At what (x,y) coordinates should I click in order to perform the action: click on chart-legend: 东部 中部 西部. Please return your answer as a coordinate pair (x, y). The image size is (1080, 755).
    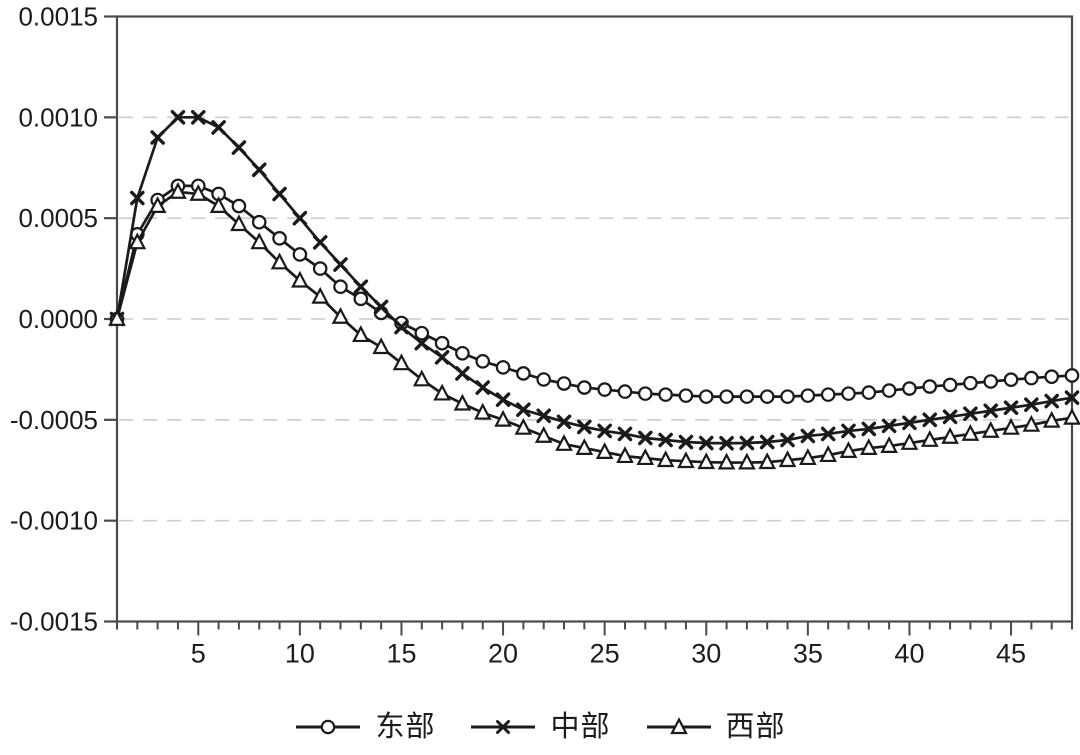
    Looking at the image, I should click on (540, 727).